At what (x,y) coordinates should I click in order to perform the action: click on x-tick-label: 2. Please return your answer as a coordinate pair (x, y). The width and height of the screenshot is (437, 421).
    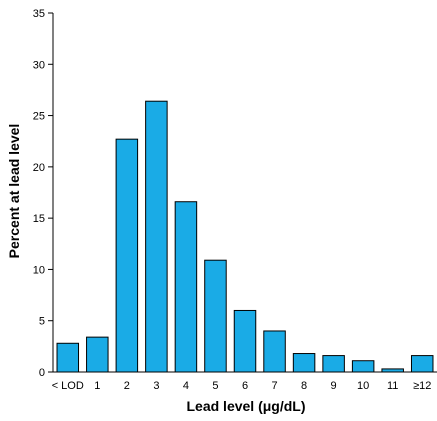
    Looking at the image, I should click on (127, 386).